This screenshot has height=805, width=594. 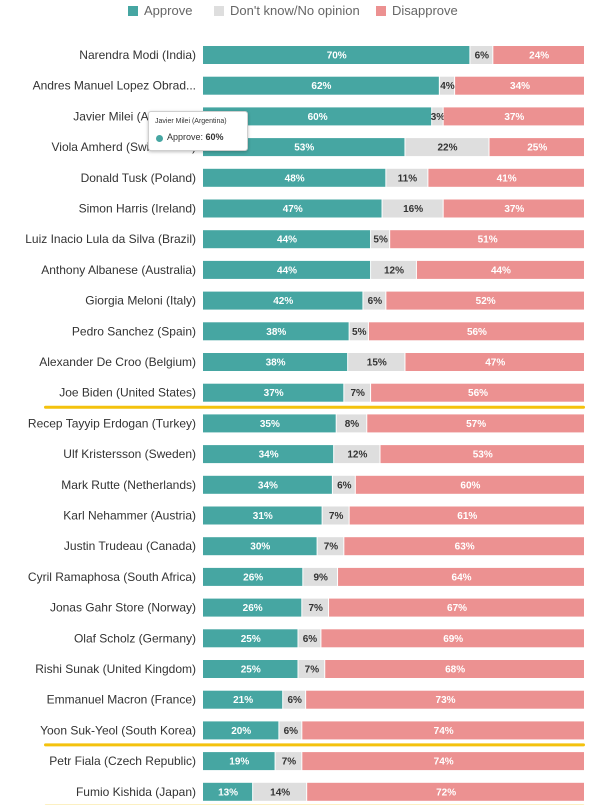 I want to click on bar-row-olaf-scholz-germany: Olaf Scholz (Germany) 25% 6% 69%, so click(x=329, y=638).